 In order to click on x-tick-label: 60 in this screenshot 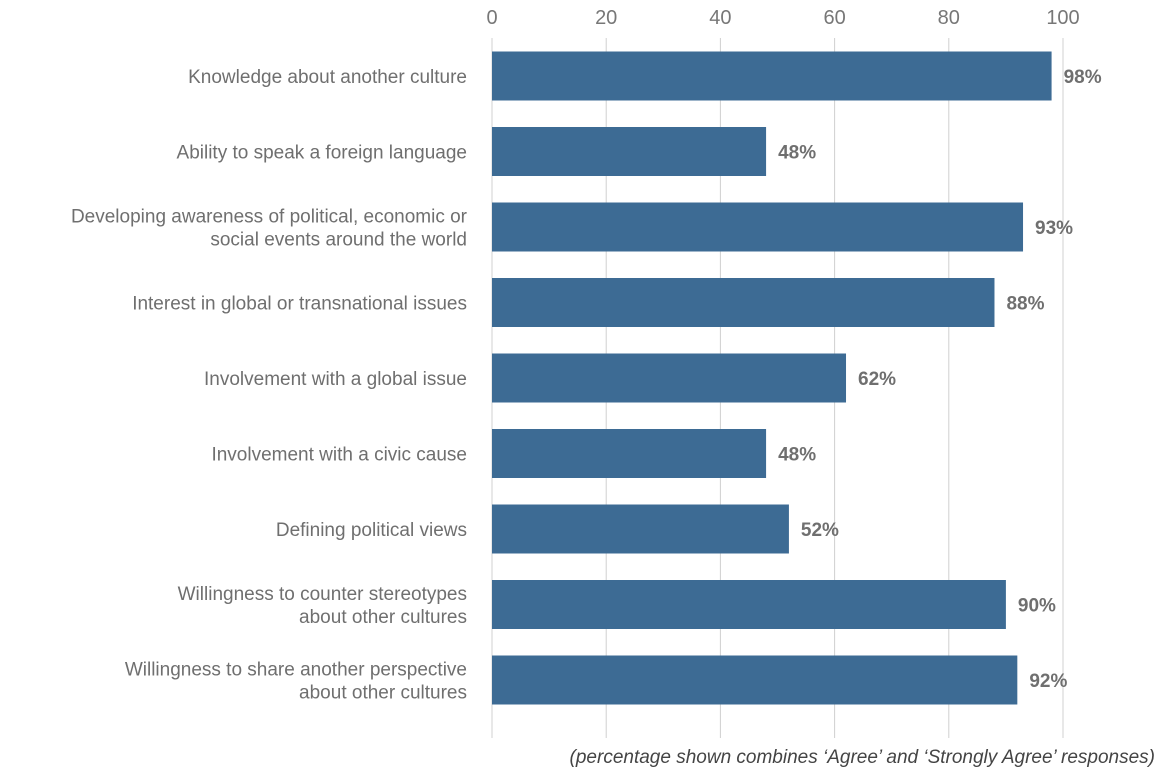, I will do `click(834, 18)`.